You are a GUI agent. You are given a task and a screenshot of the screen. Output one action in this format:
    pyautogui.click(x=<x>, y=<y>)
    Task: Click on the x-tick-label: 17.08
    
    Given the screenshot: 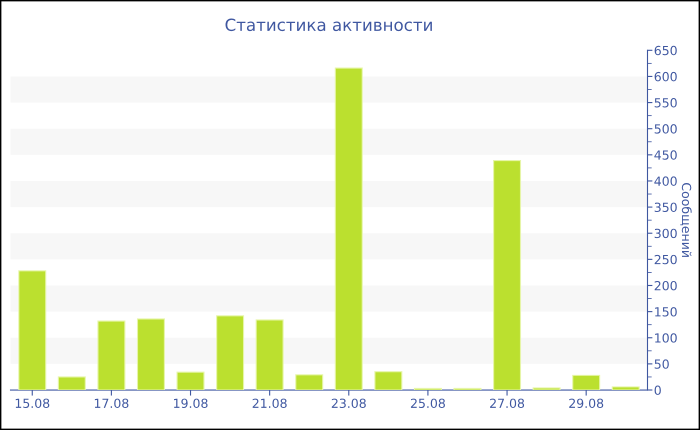 What is the action you would take?
    pyautogui.click(x=111, y=403)
    